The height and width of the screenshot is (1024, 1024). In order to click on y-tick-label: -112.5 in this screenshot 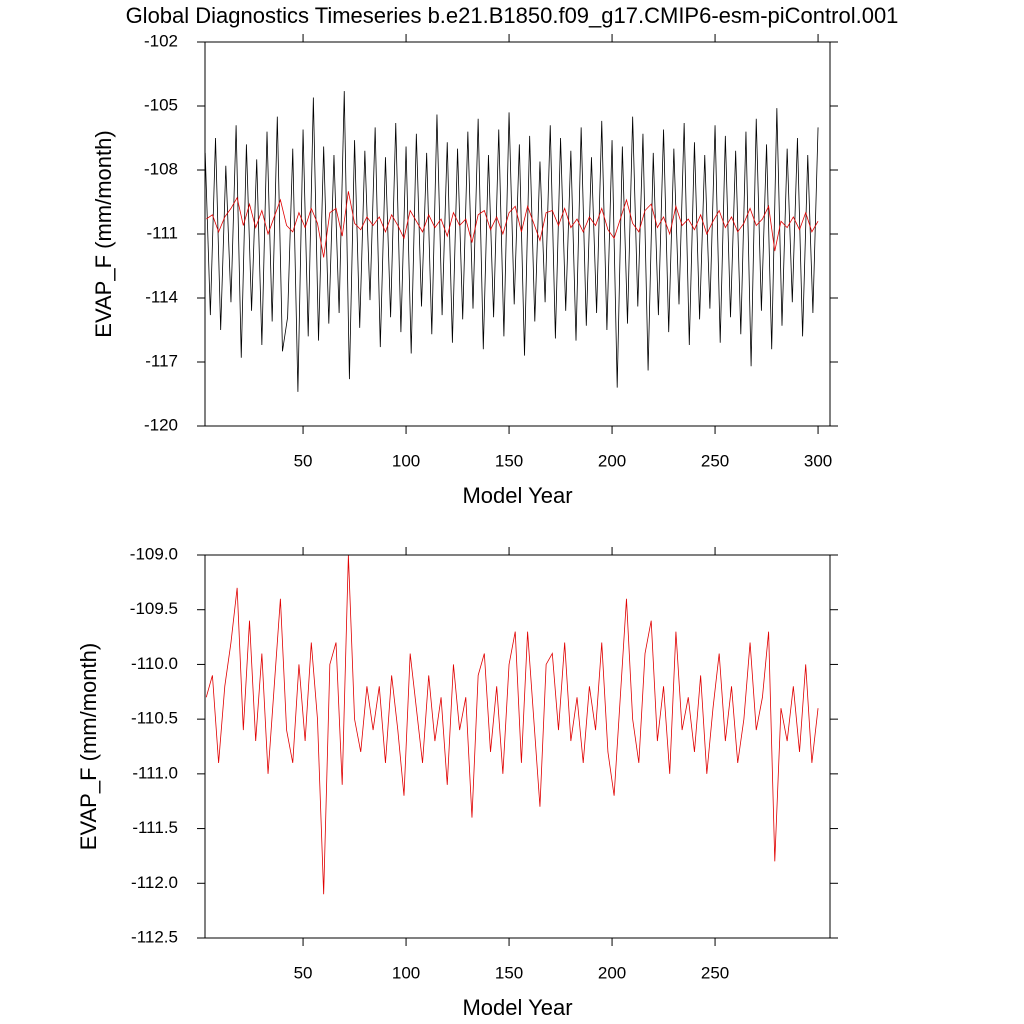, I will do `click(154, 936)`.